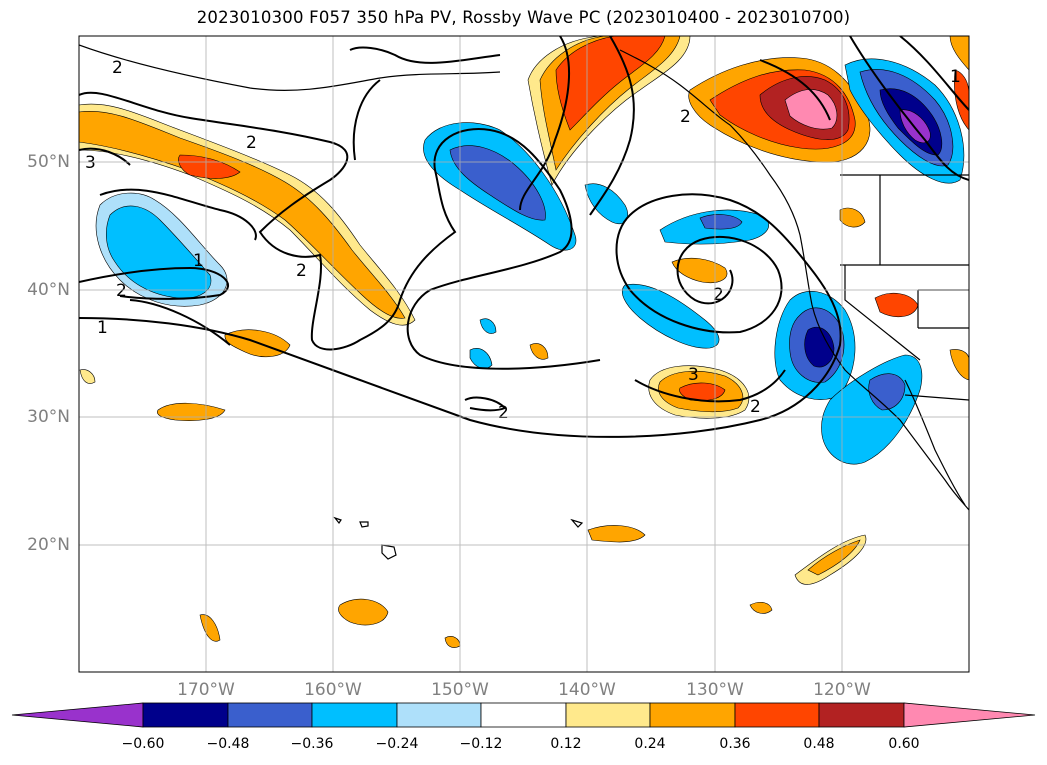  What do you see at coordinates (587, 690) in the screenshot?
I see `lon-label: 140°W` at bounding box center [587, 690].